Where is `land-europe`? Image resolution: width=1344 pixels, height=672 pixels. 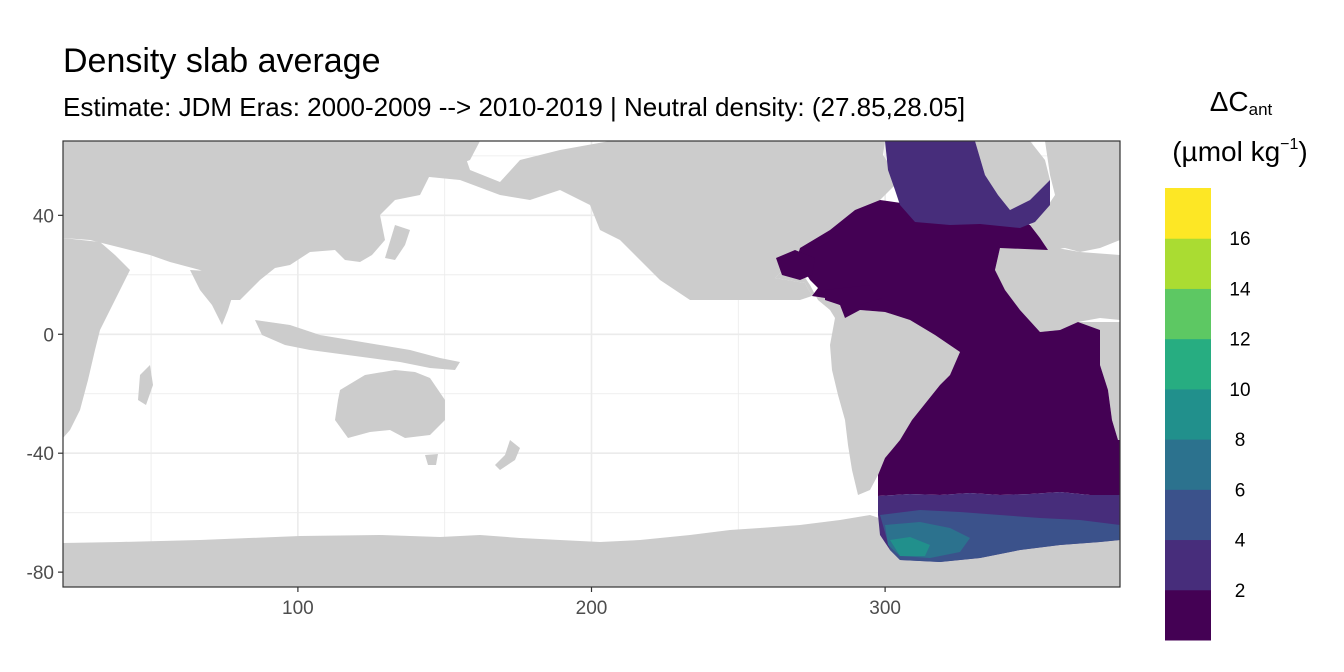 land-europe is located at coordinates (1075, 196).